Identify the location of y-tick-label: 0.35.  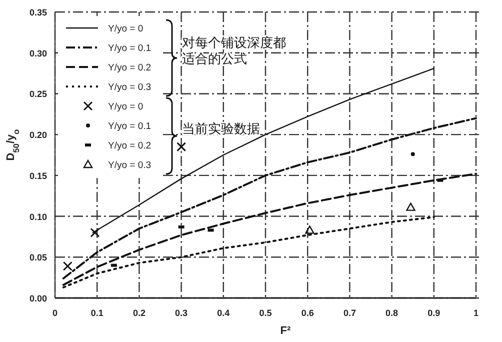
(38, 13).